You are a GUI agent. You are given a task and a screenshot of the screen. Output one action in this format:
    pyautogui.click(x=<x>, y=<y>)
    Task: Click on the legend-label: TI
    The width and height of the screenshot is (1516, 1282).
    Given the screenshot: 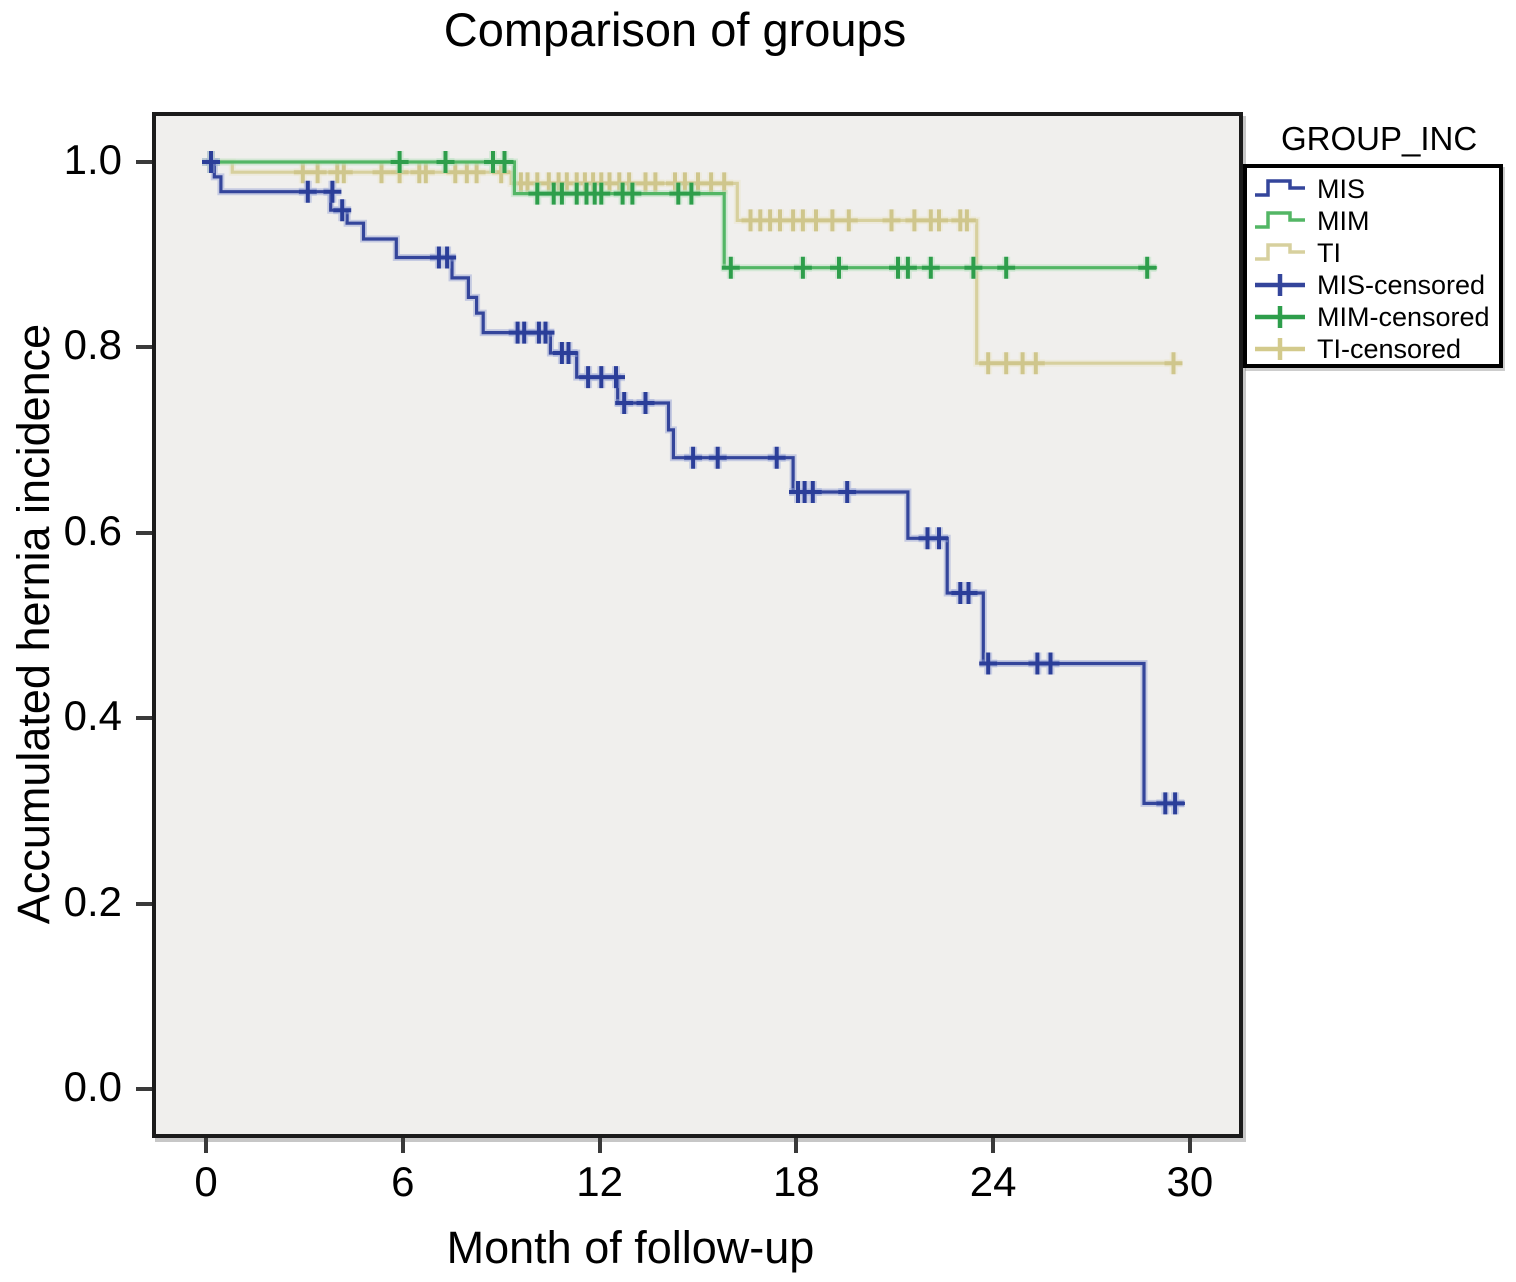 What is the action you would take?
    pyautogui.click(x=1329, y=252)
    